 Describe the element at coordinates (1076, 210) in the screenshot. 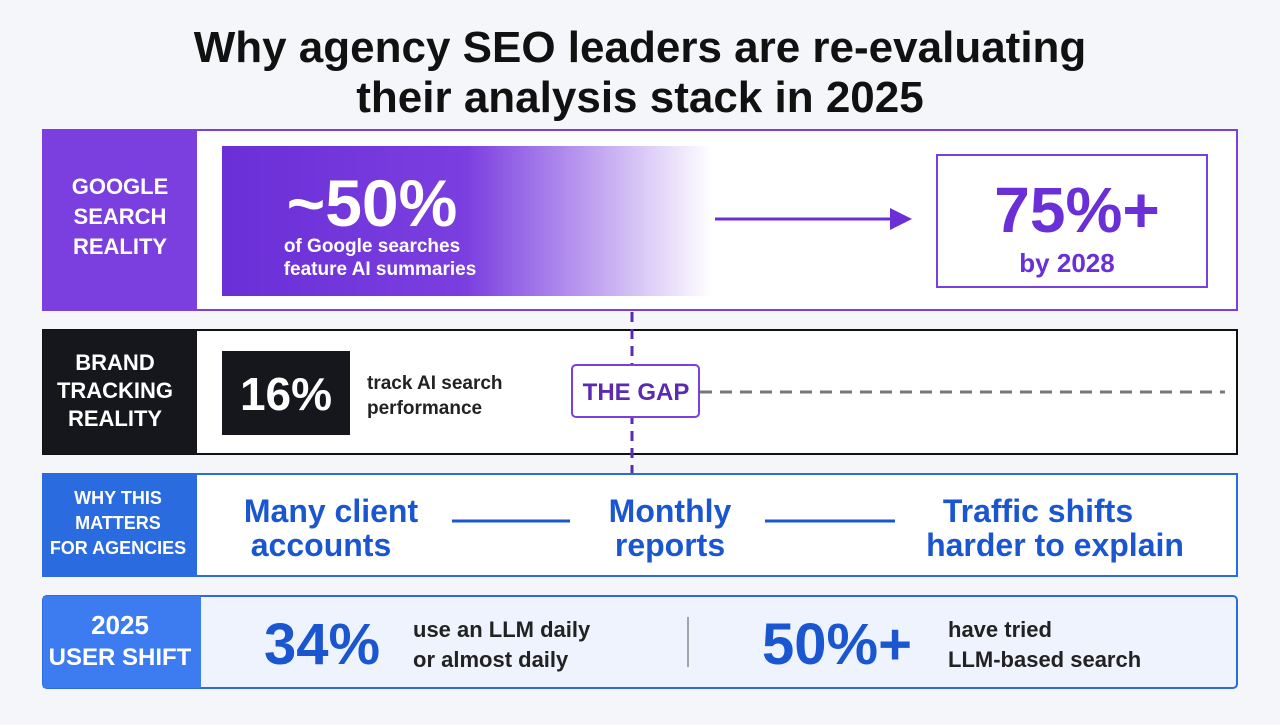

I see `target: 75%+` at that location.